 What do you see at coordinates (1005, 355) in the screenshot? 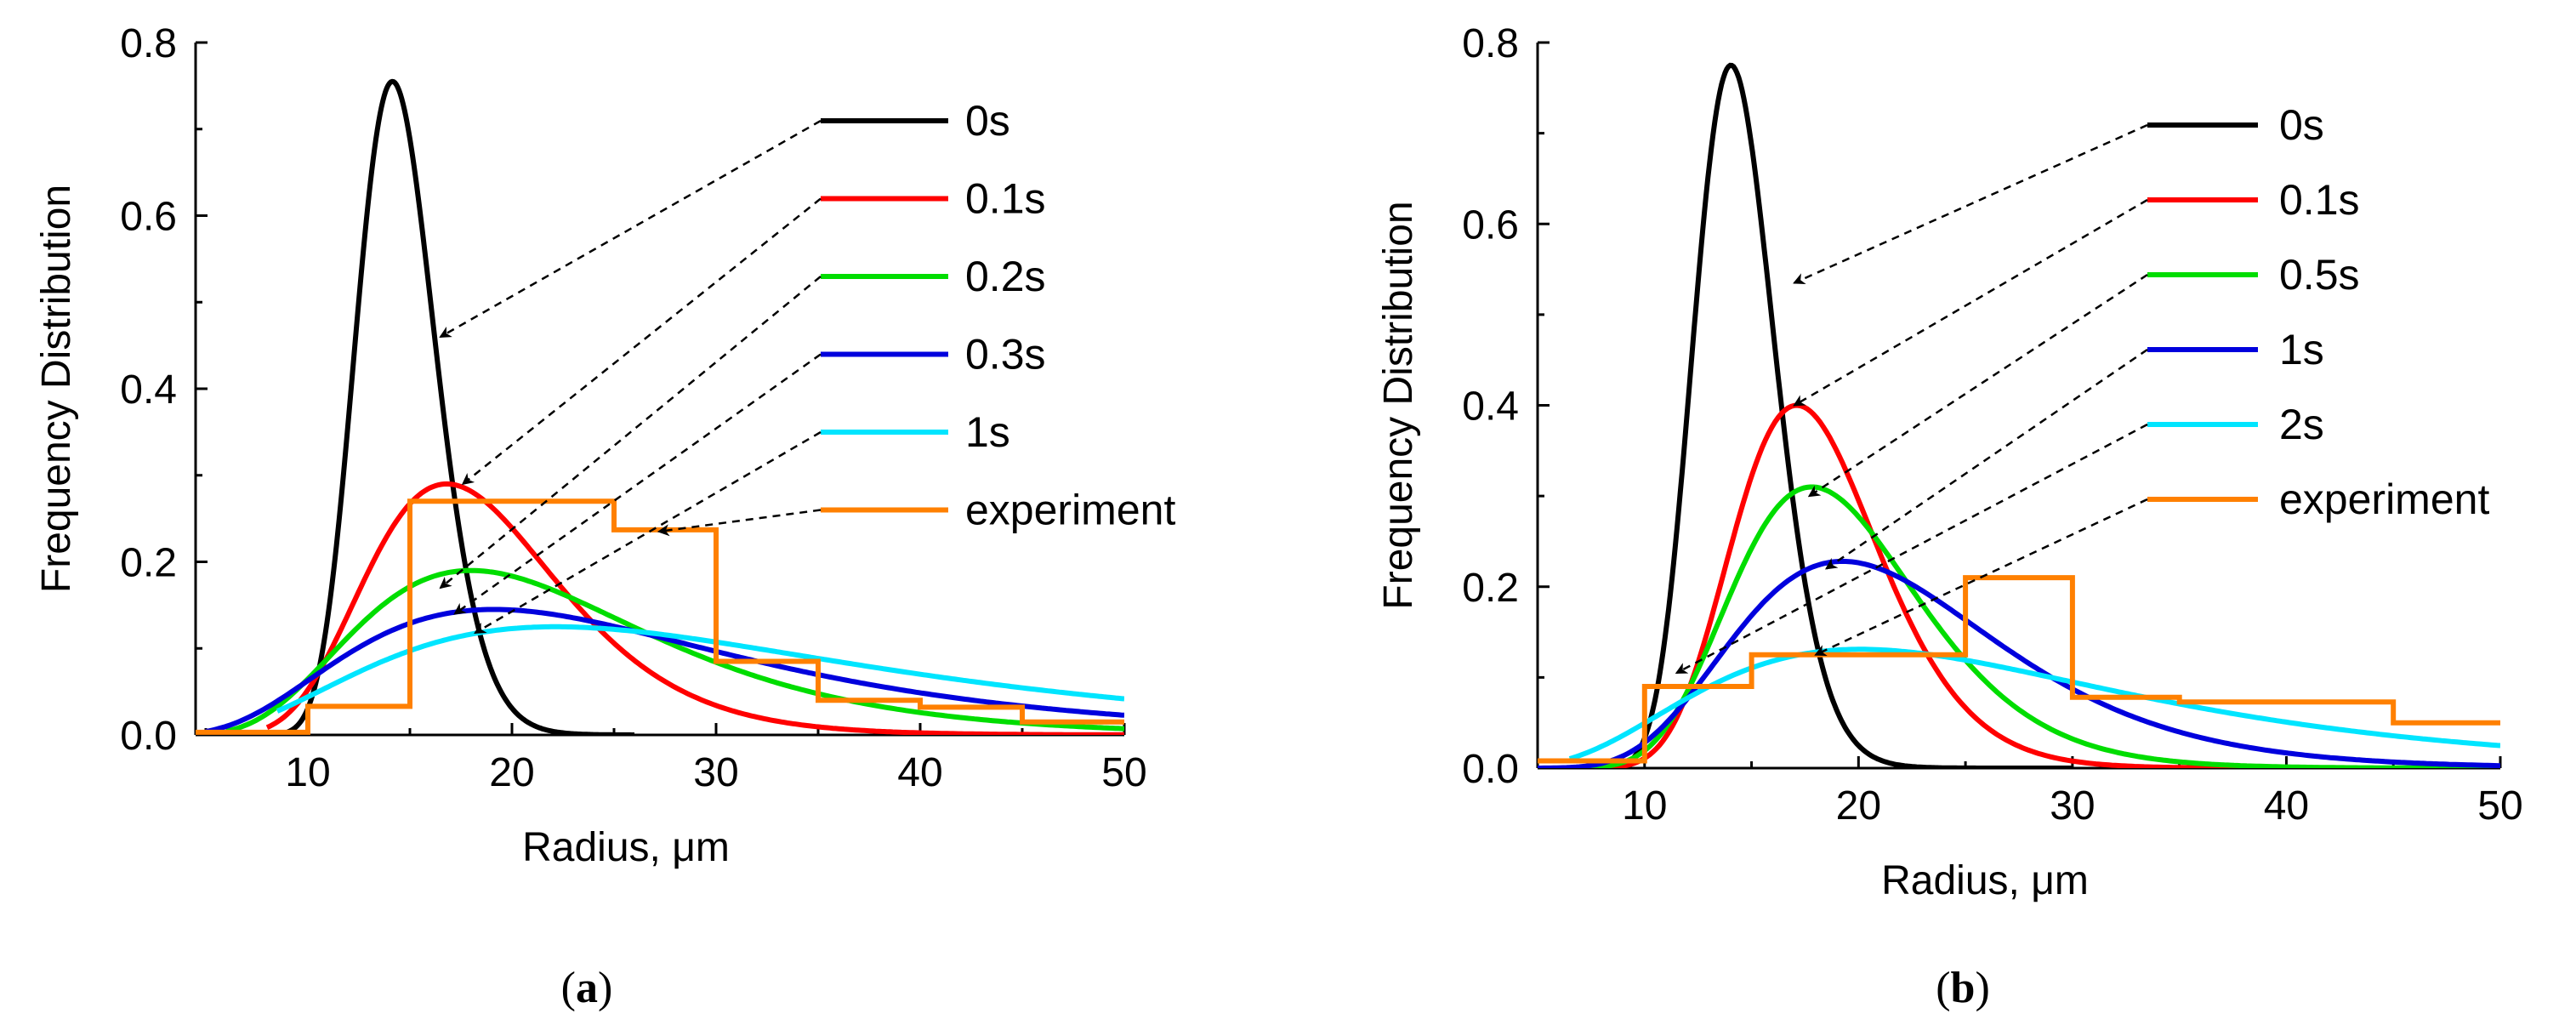
I see `legend-label-0.3s: 0.3s` at bounding box center [1005, 355].